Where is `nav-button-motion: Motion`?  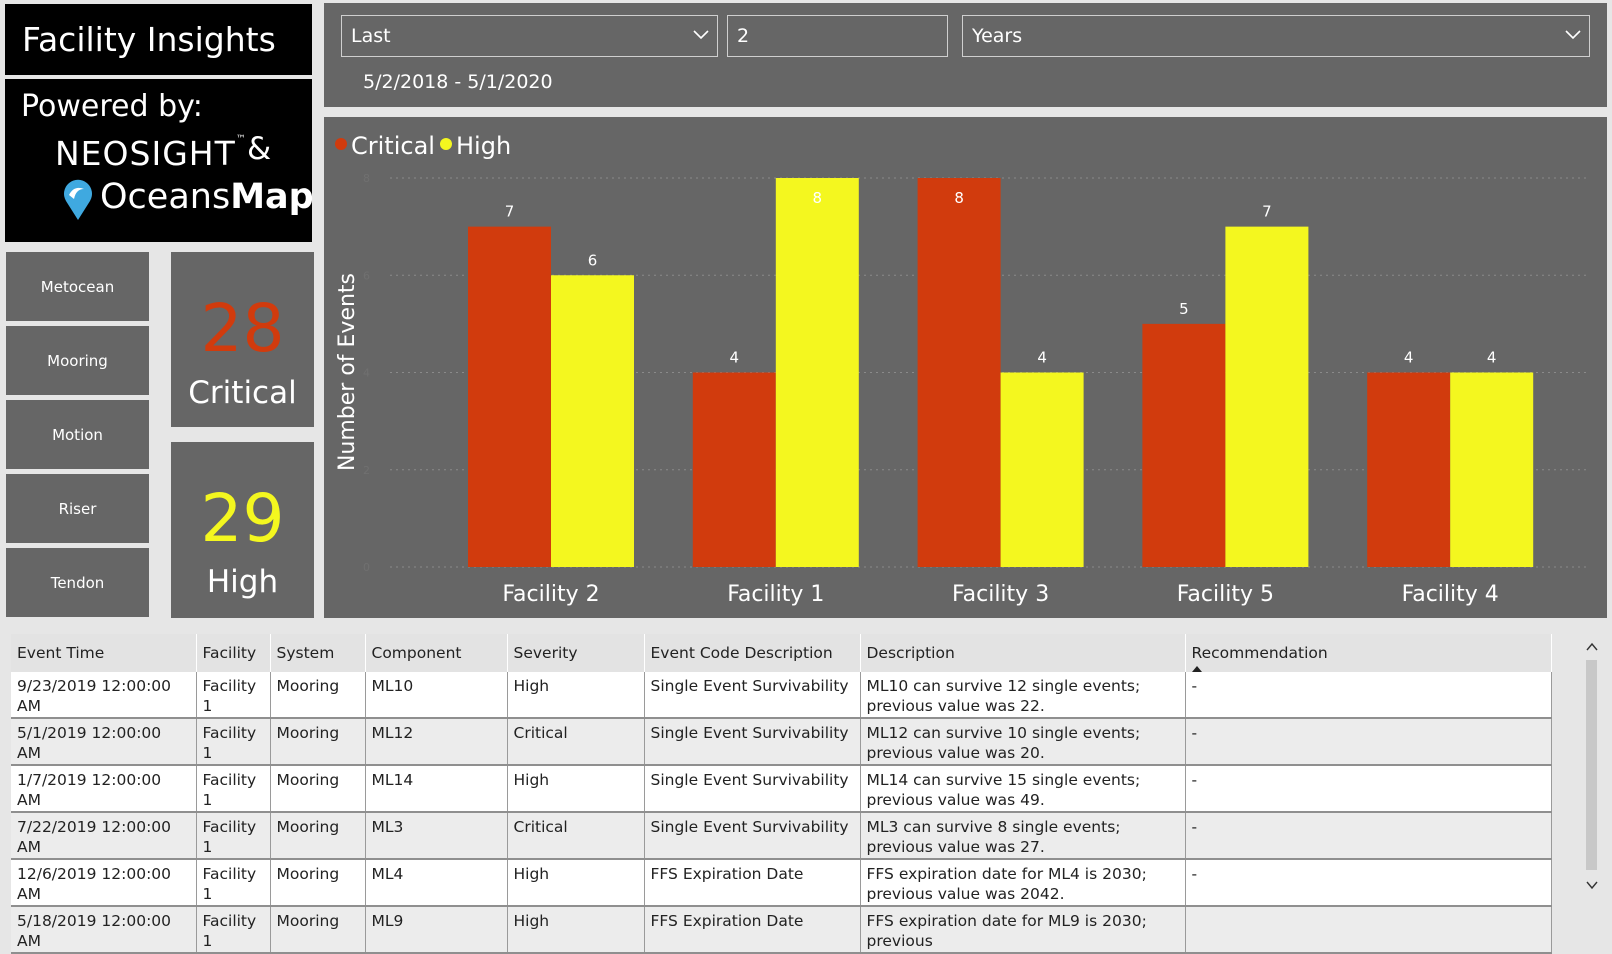
nav-button-motion: Motion is located at coordinates (77, 434).